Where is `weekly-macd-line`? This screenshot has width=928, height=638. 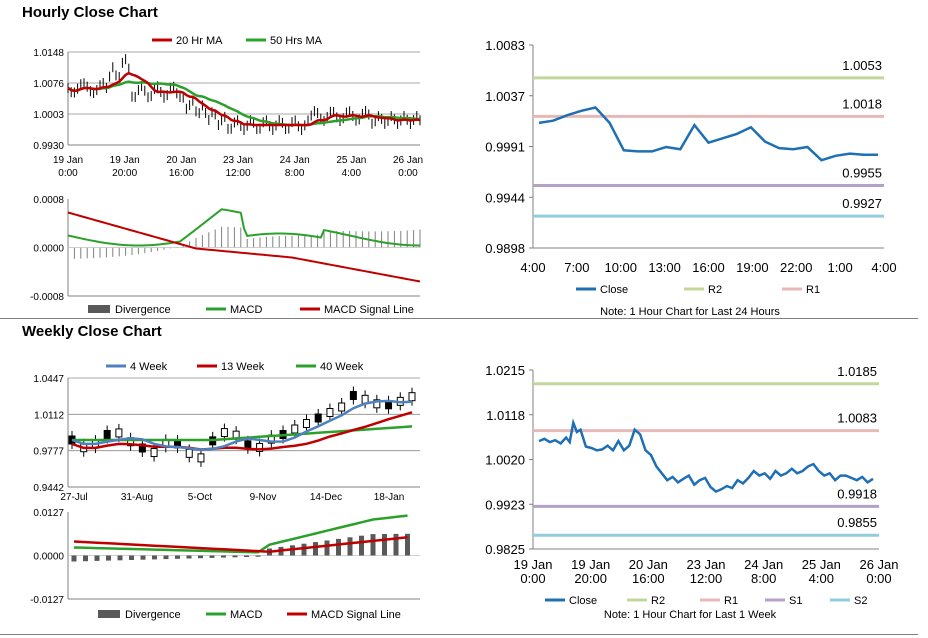
weekly-macd-line is located at coordinates (240, 534).